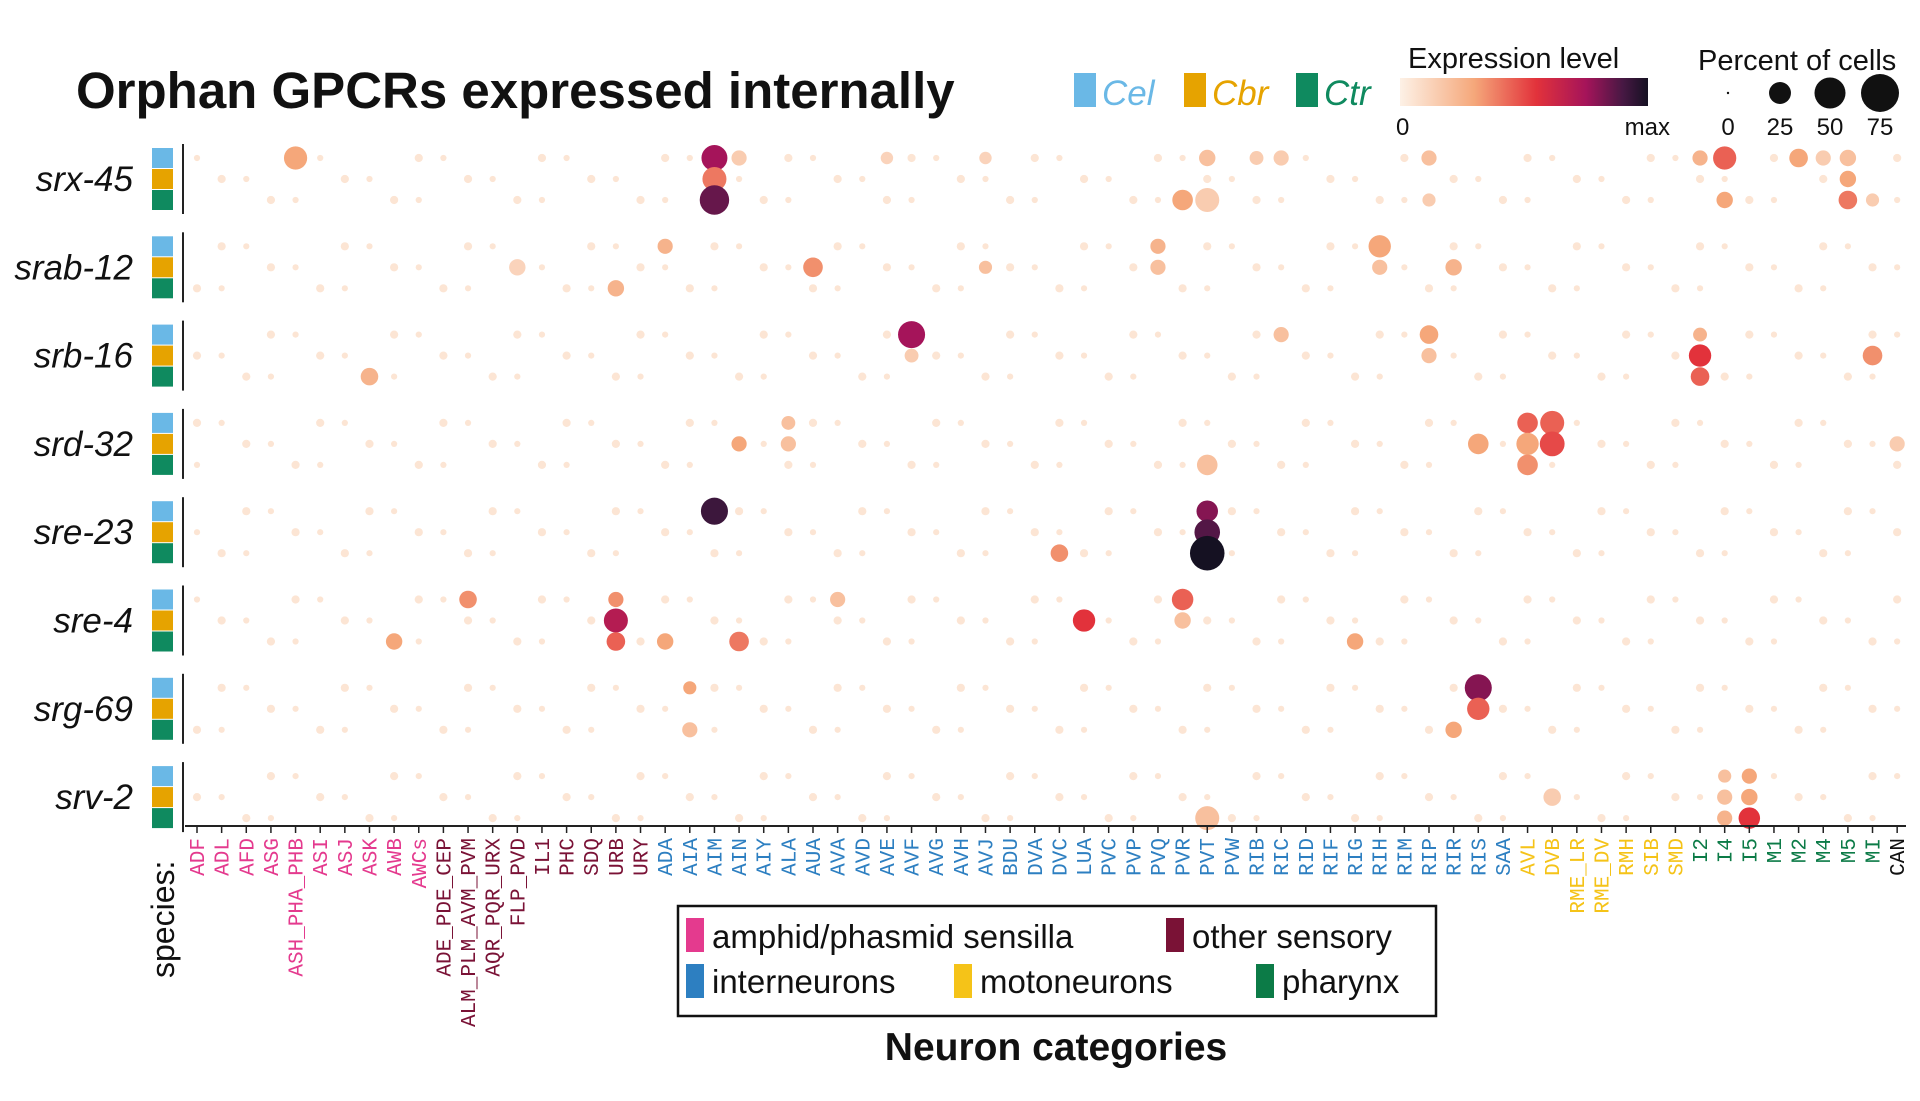  What do you see at coordinates (1207, 511) in the screenshot?
I see `dot-sre-23-cel-pvt` at bounding box center [1207, 511].